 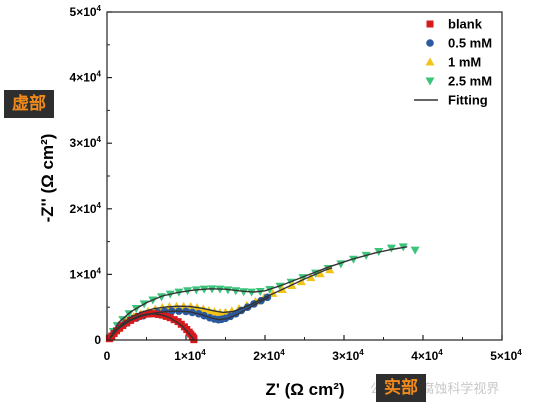 What do you see at coordinates (506, 355) in the screenshot?
I see `x-tick-label: 5×10⁴` at bounding box center [506, 355].